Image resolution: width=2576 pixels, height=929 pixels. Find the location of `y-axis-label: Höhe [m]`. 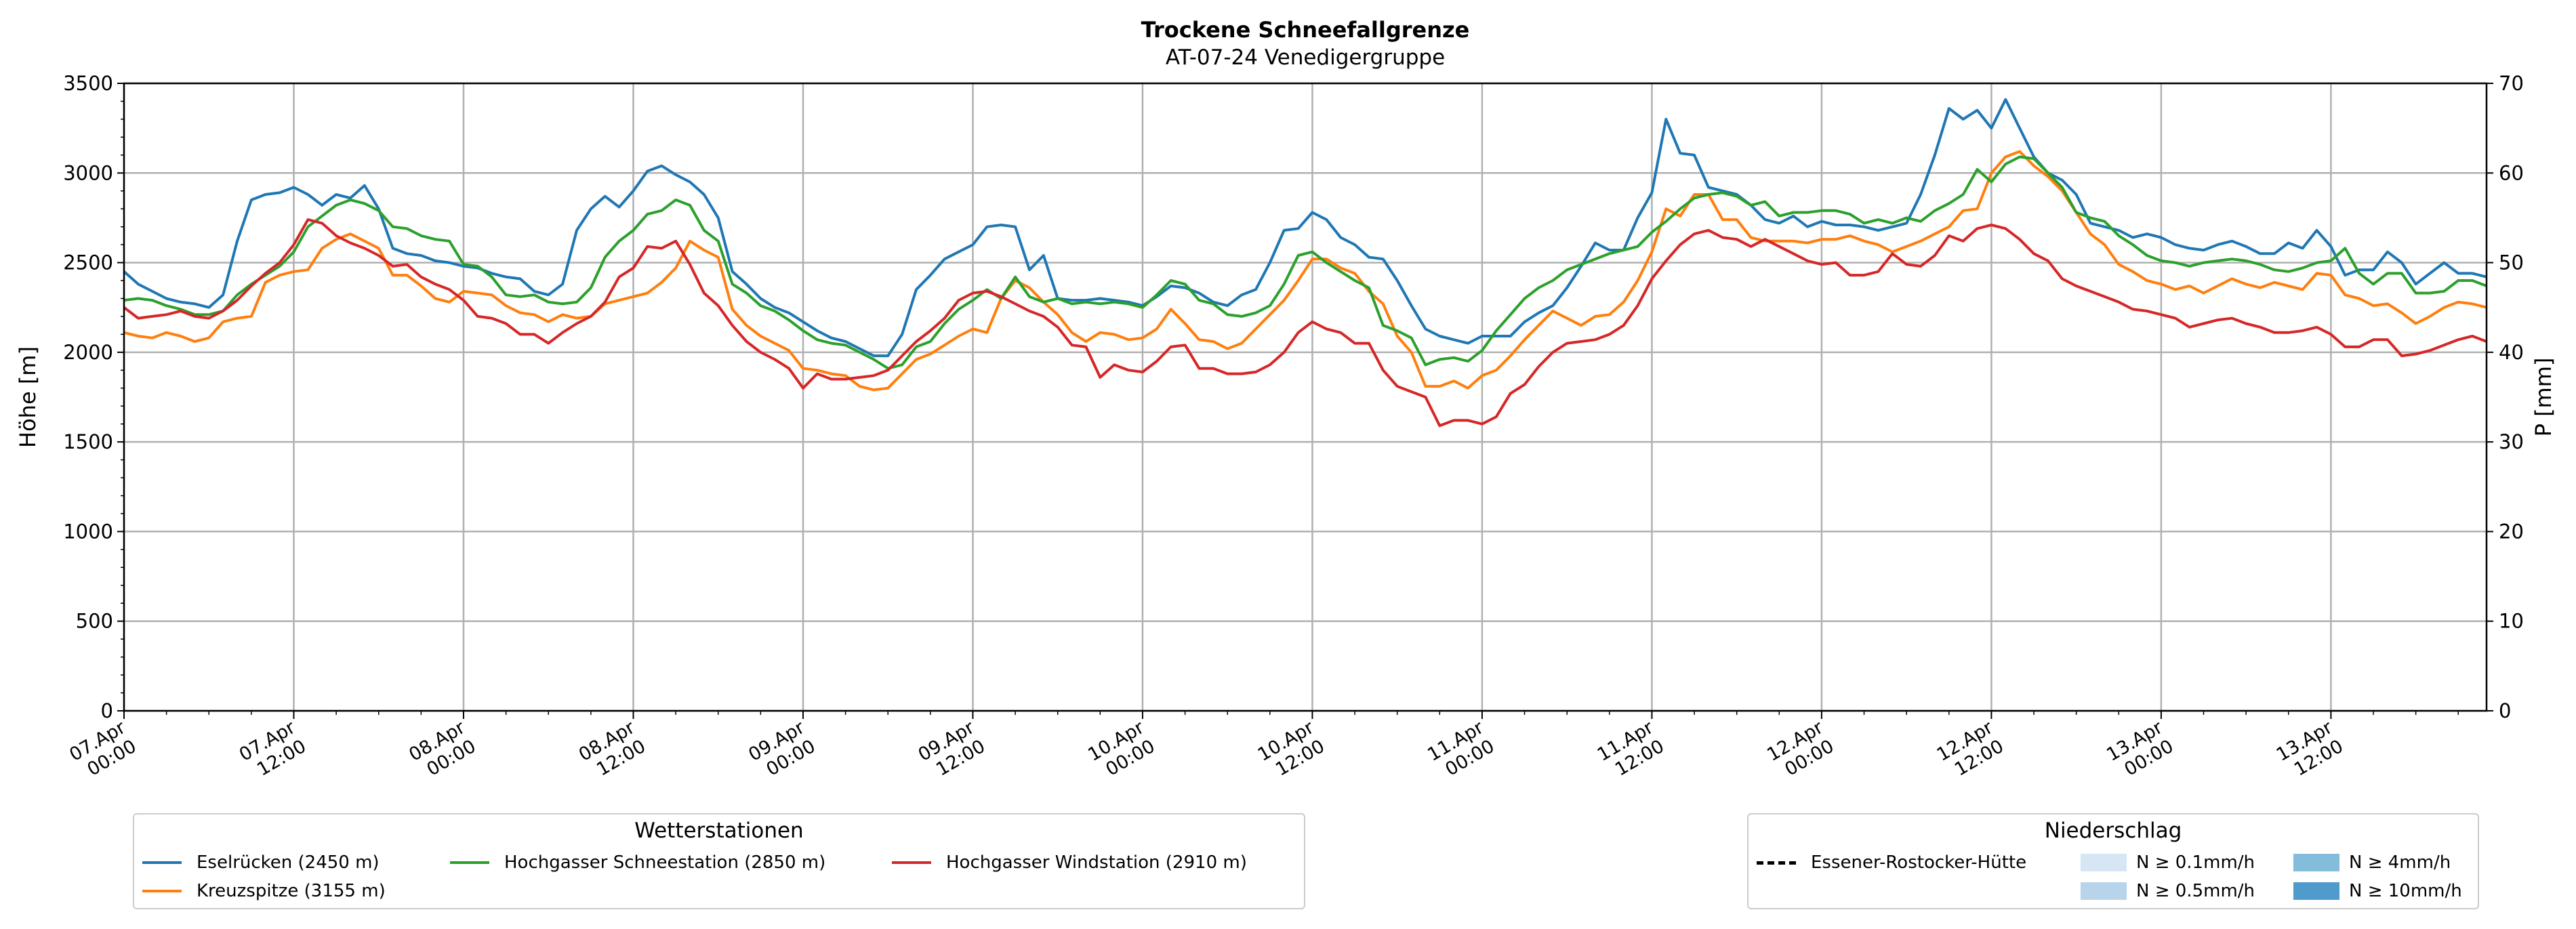

y-axis-label: Höhe [m] is located at coordinates (28, 397).